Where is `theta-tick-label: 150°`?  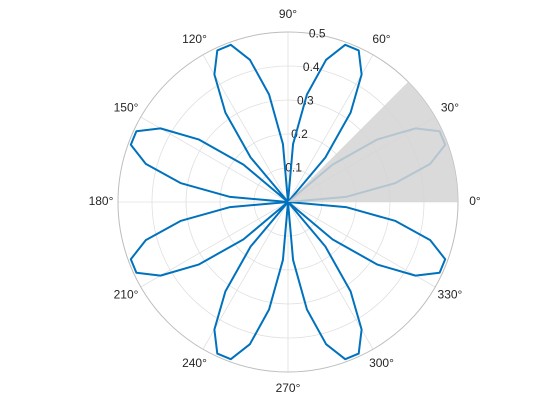
theta-tick-label: 150° is located at coordinates (126, 108).